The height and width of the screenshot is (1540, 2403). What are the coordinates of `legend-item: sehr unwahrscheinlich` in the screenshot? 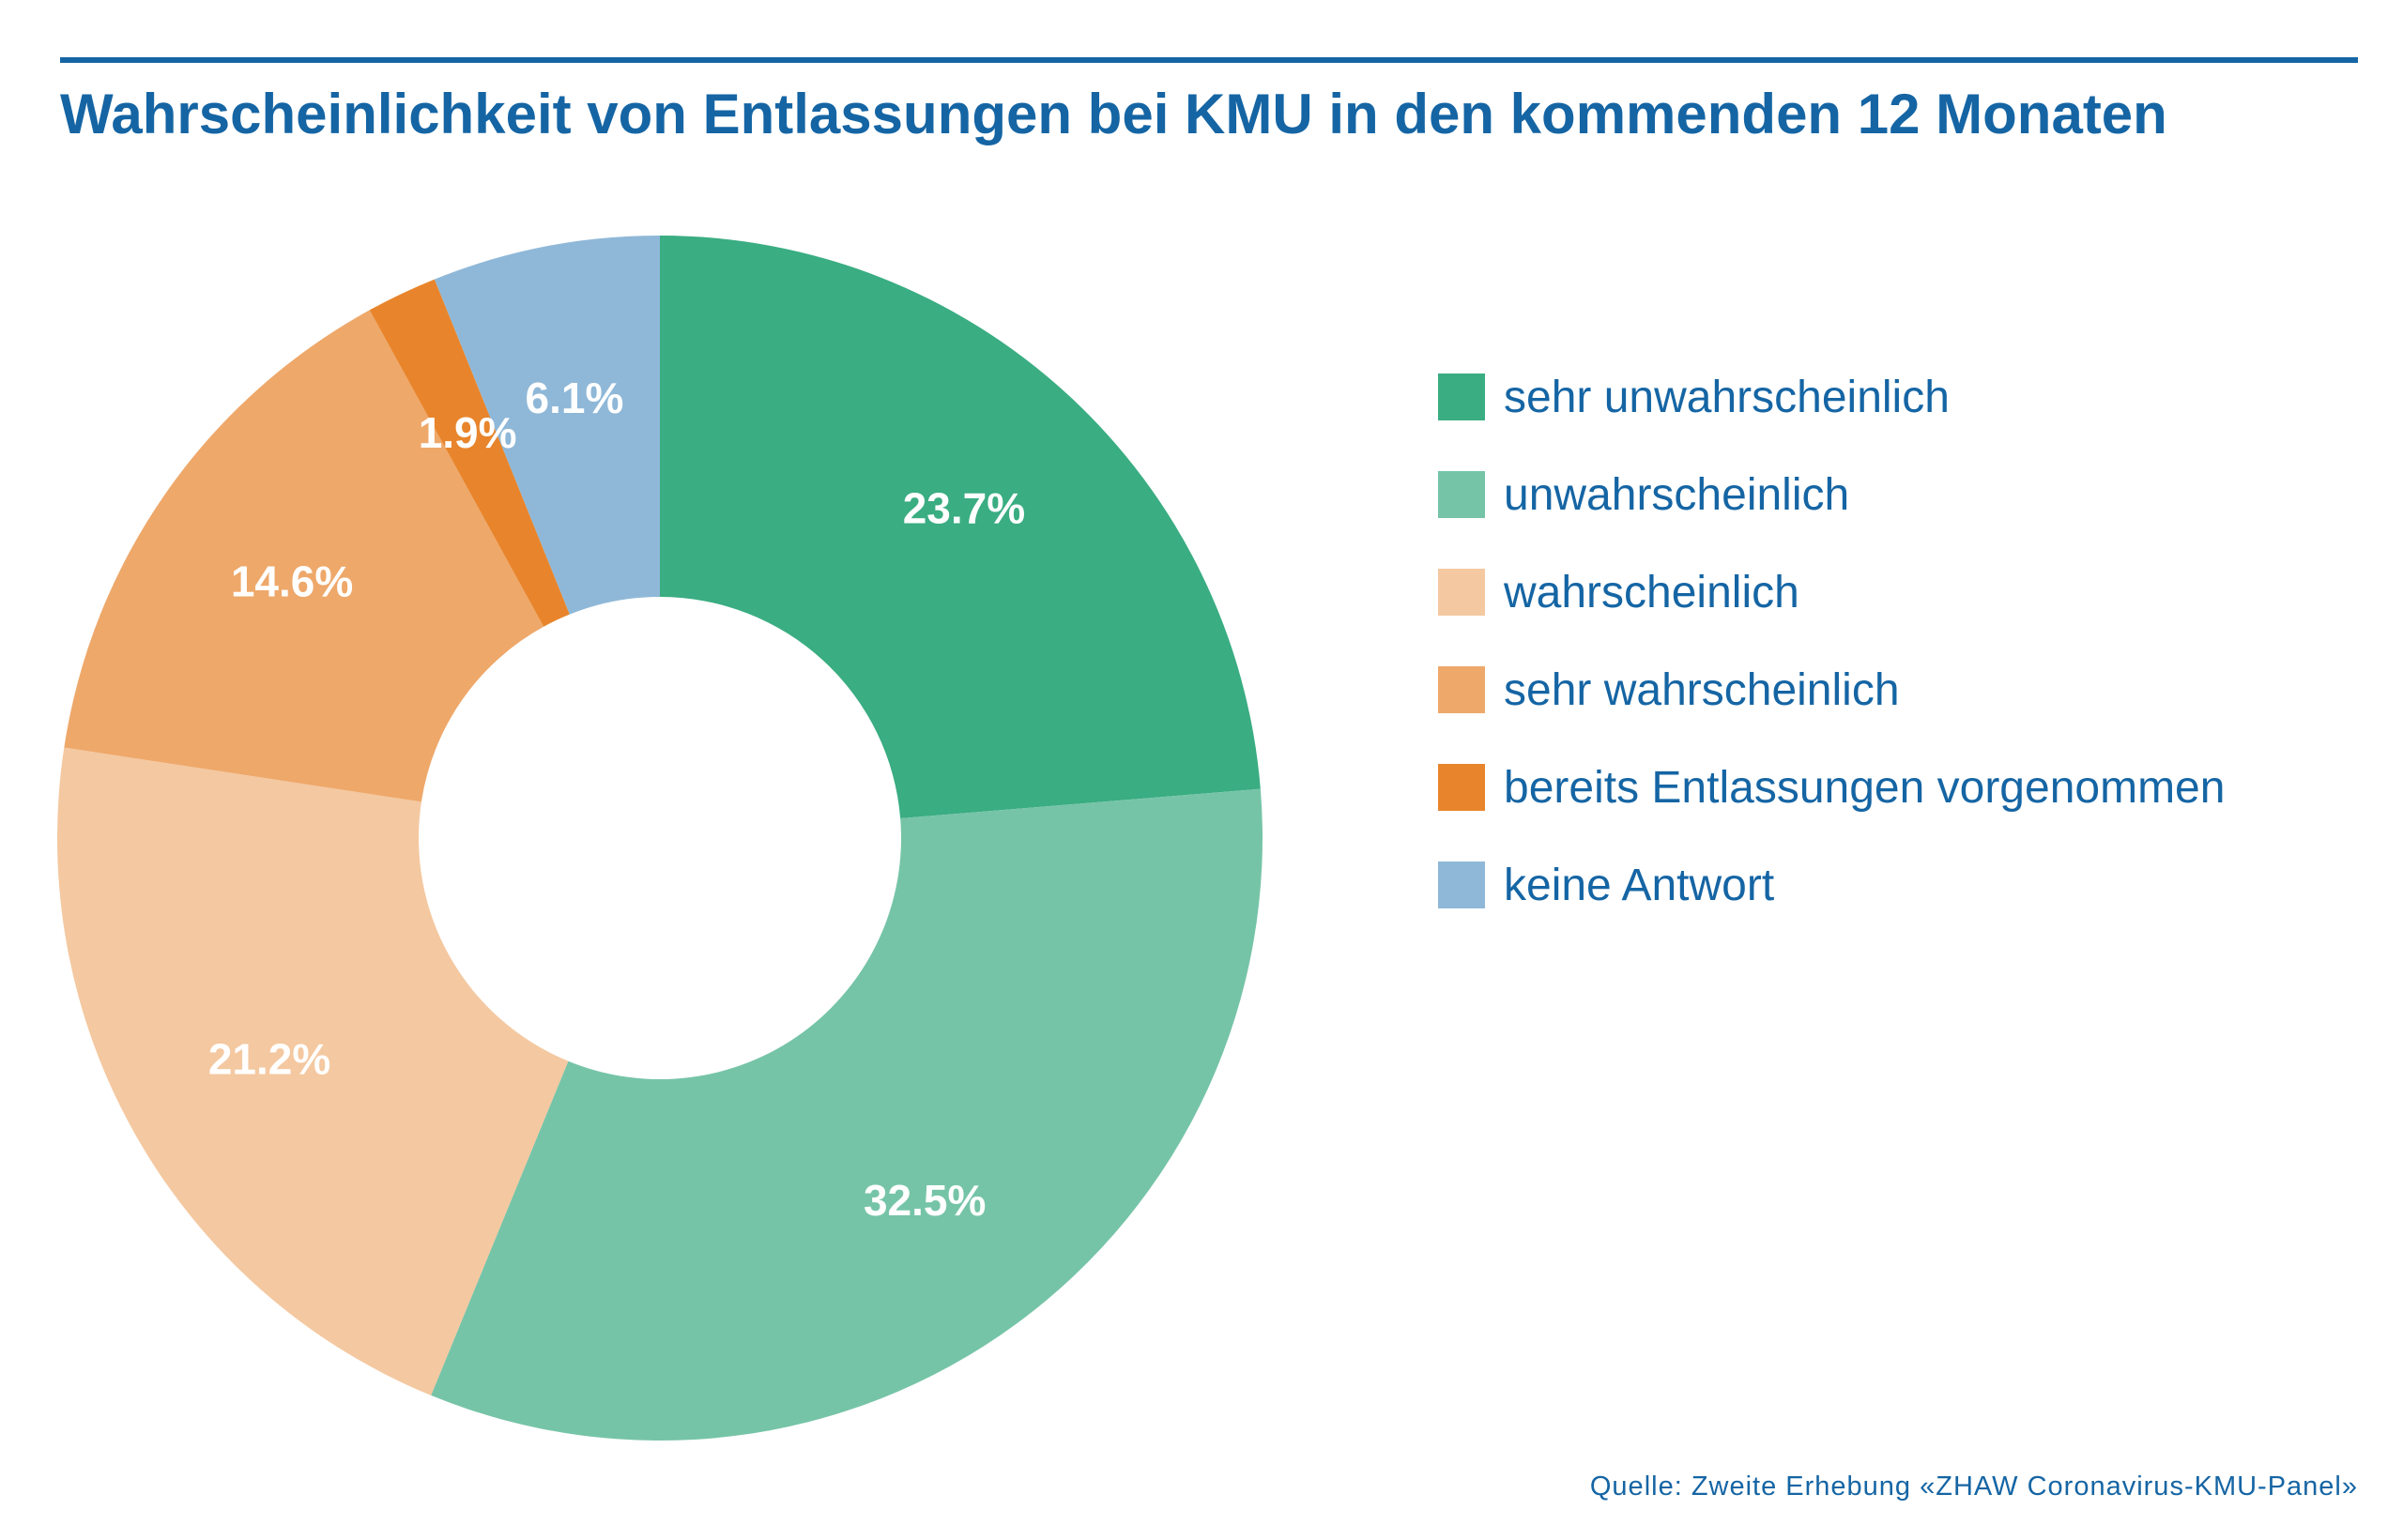 It's located at (1908, 420).